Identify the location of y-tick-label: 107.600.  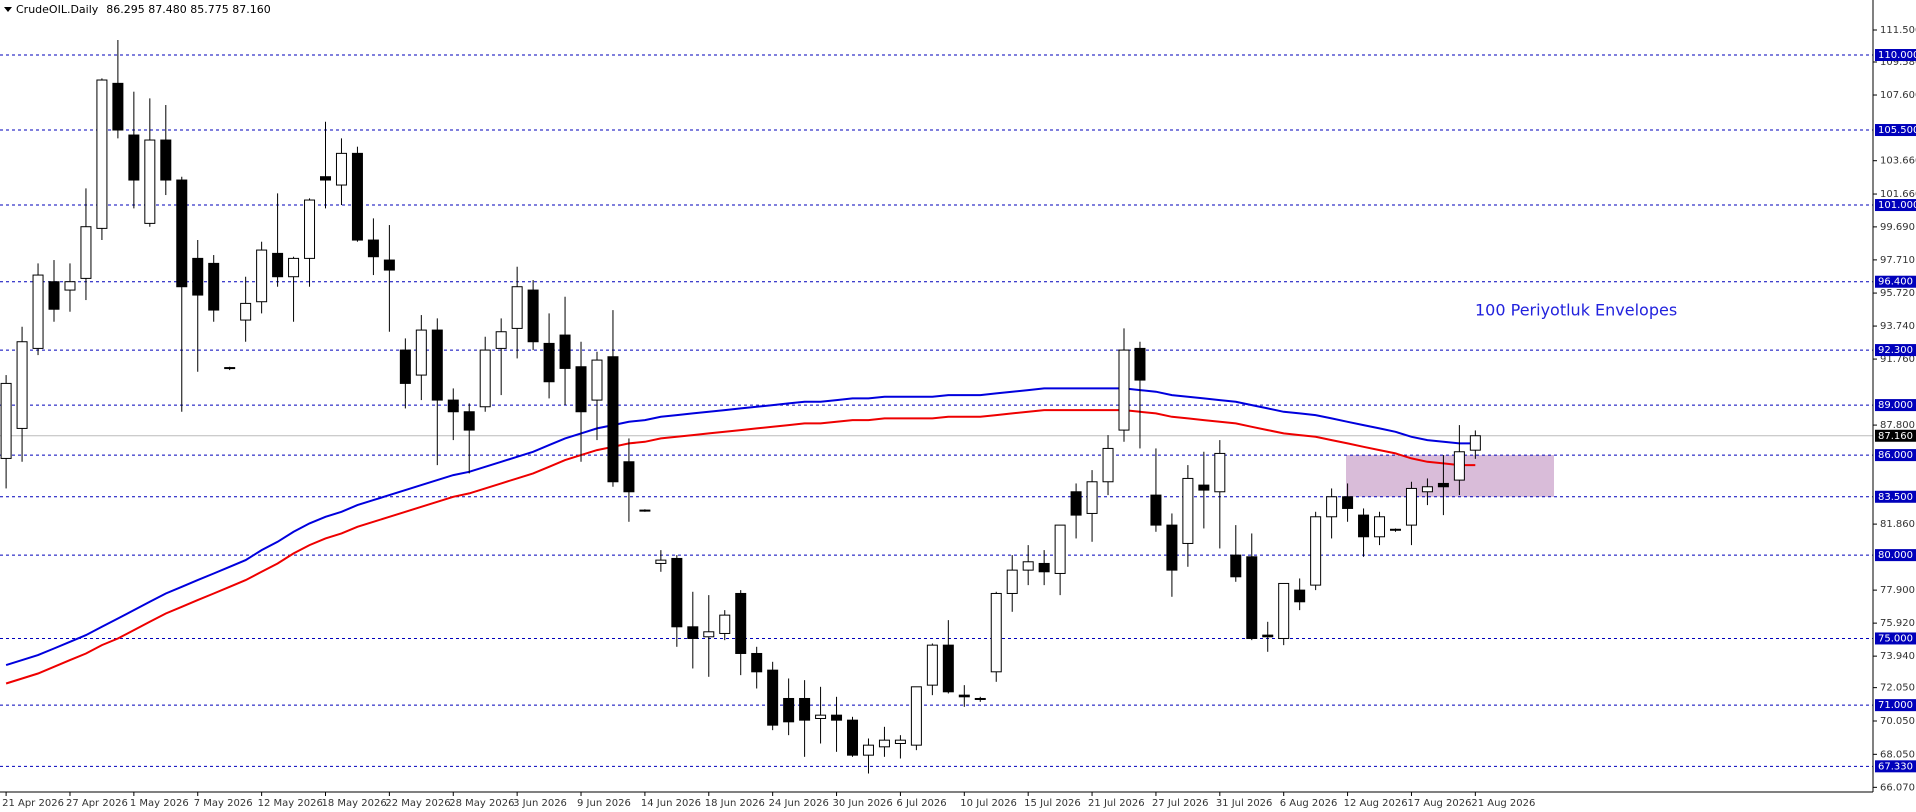
(1898, 95).